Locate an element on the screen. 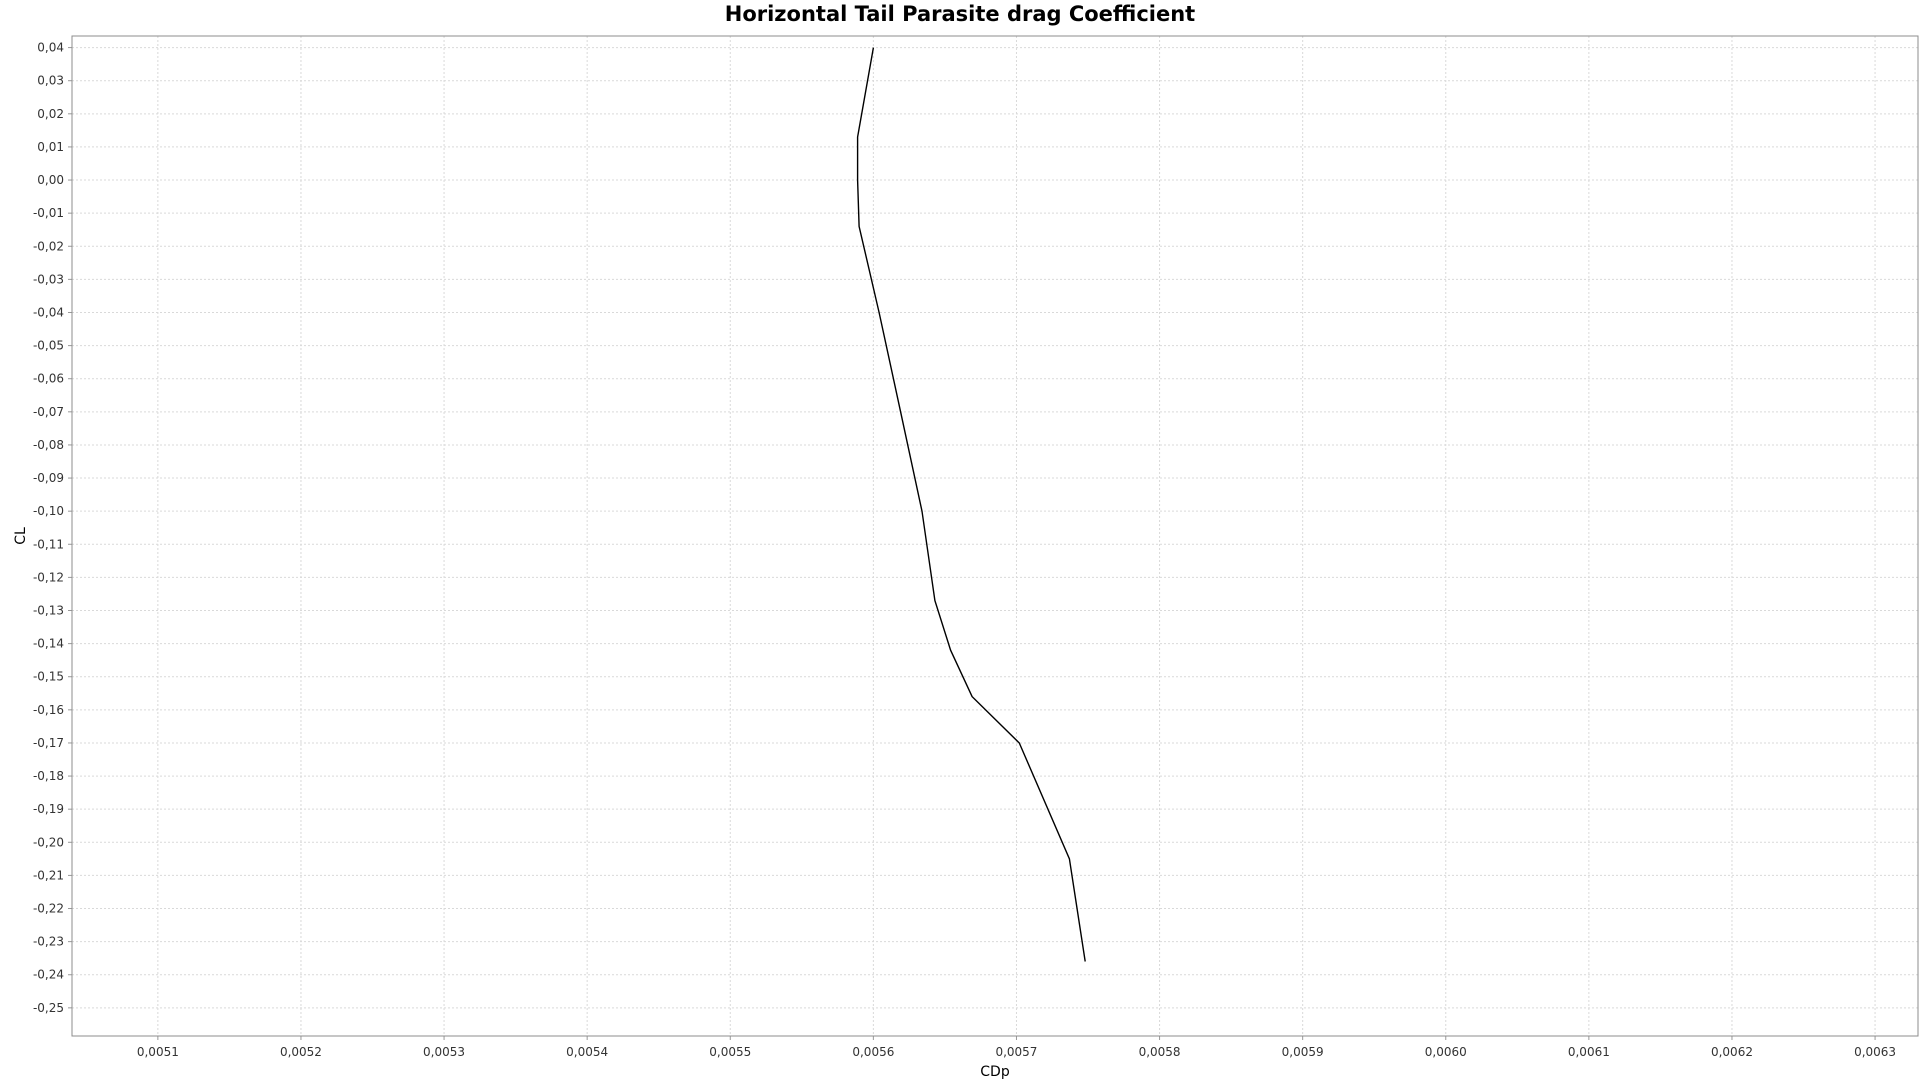  y-axis-label: CL is located at coordinates (21, 536).